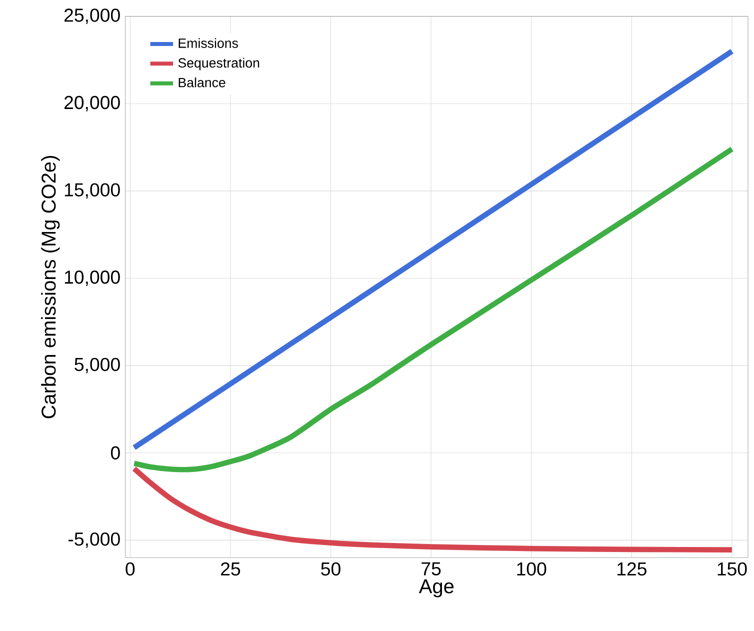 This screenshot has width=754, height=631. Describe the element at coordinates (208, 43) in the screenshot. I see `legend-label: Emissions` at that location.